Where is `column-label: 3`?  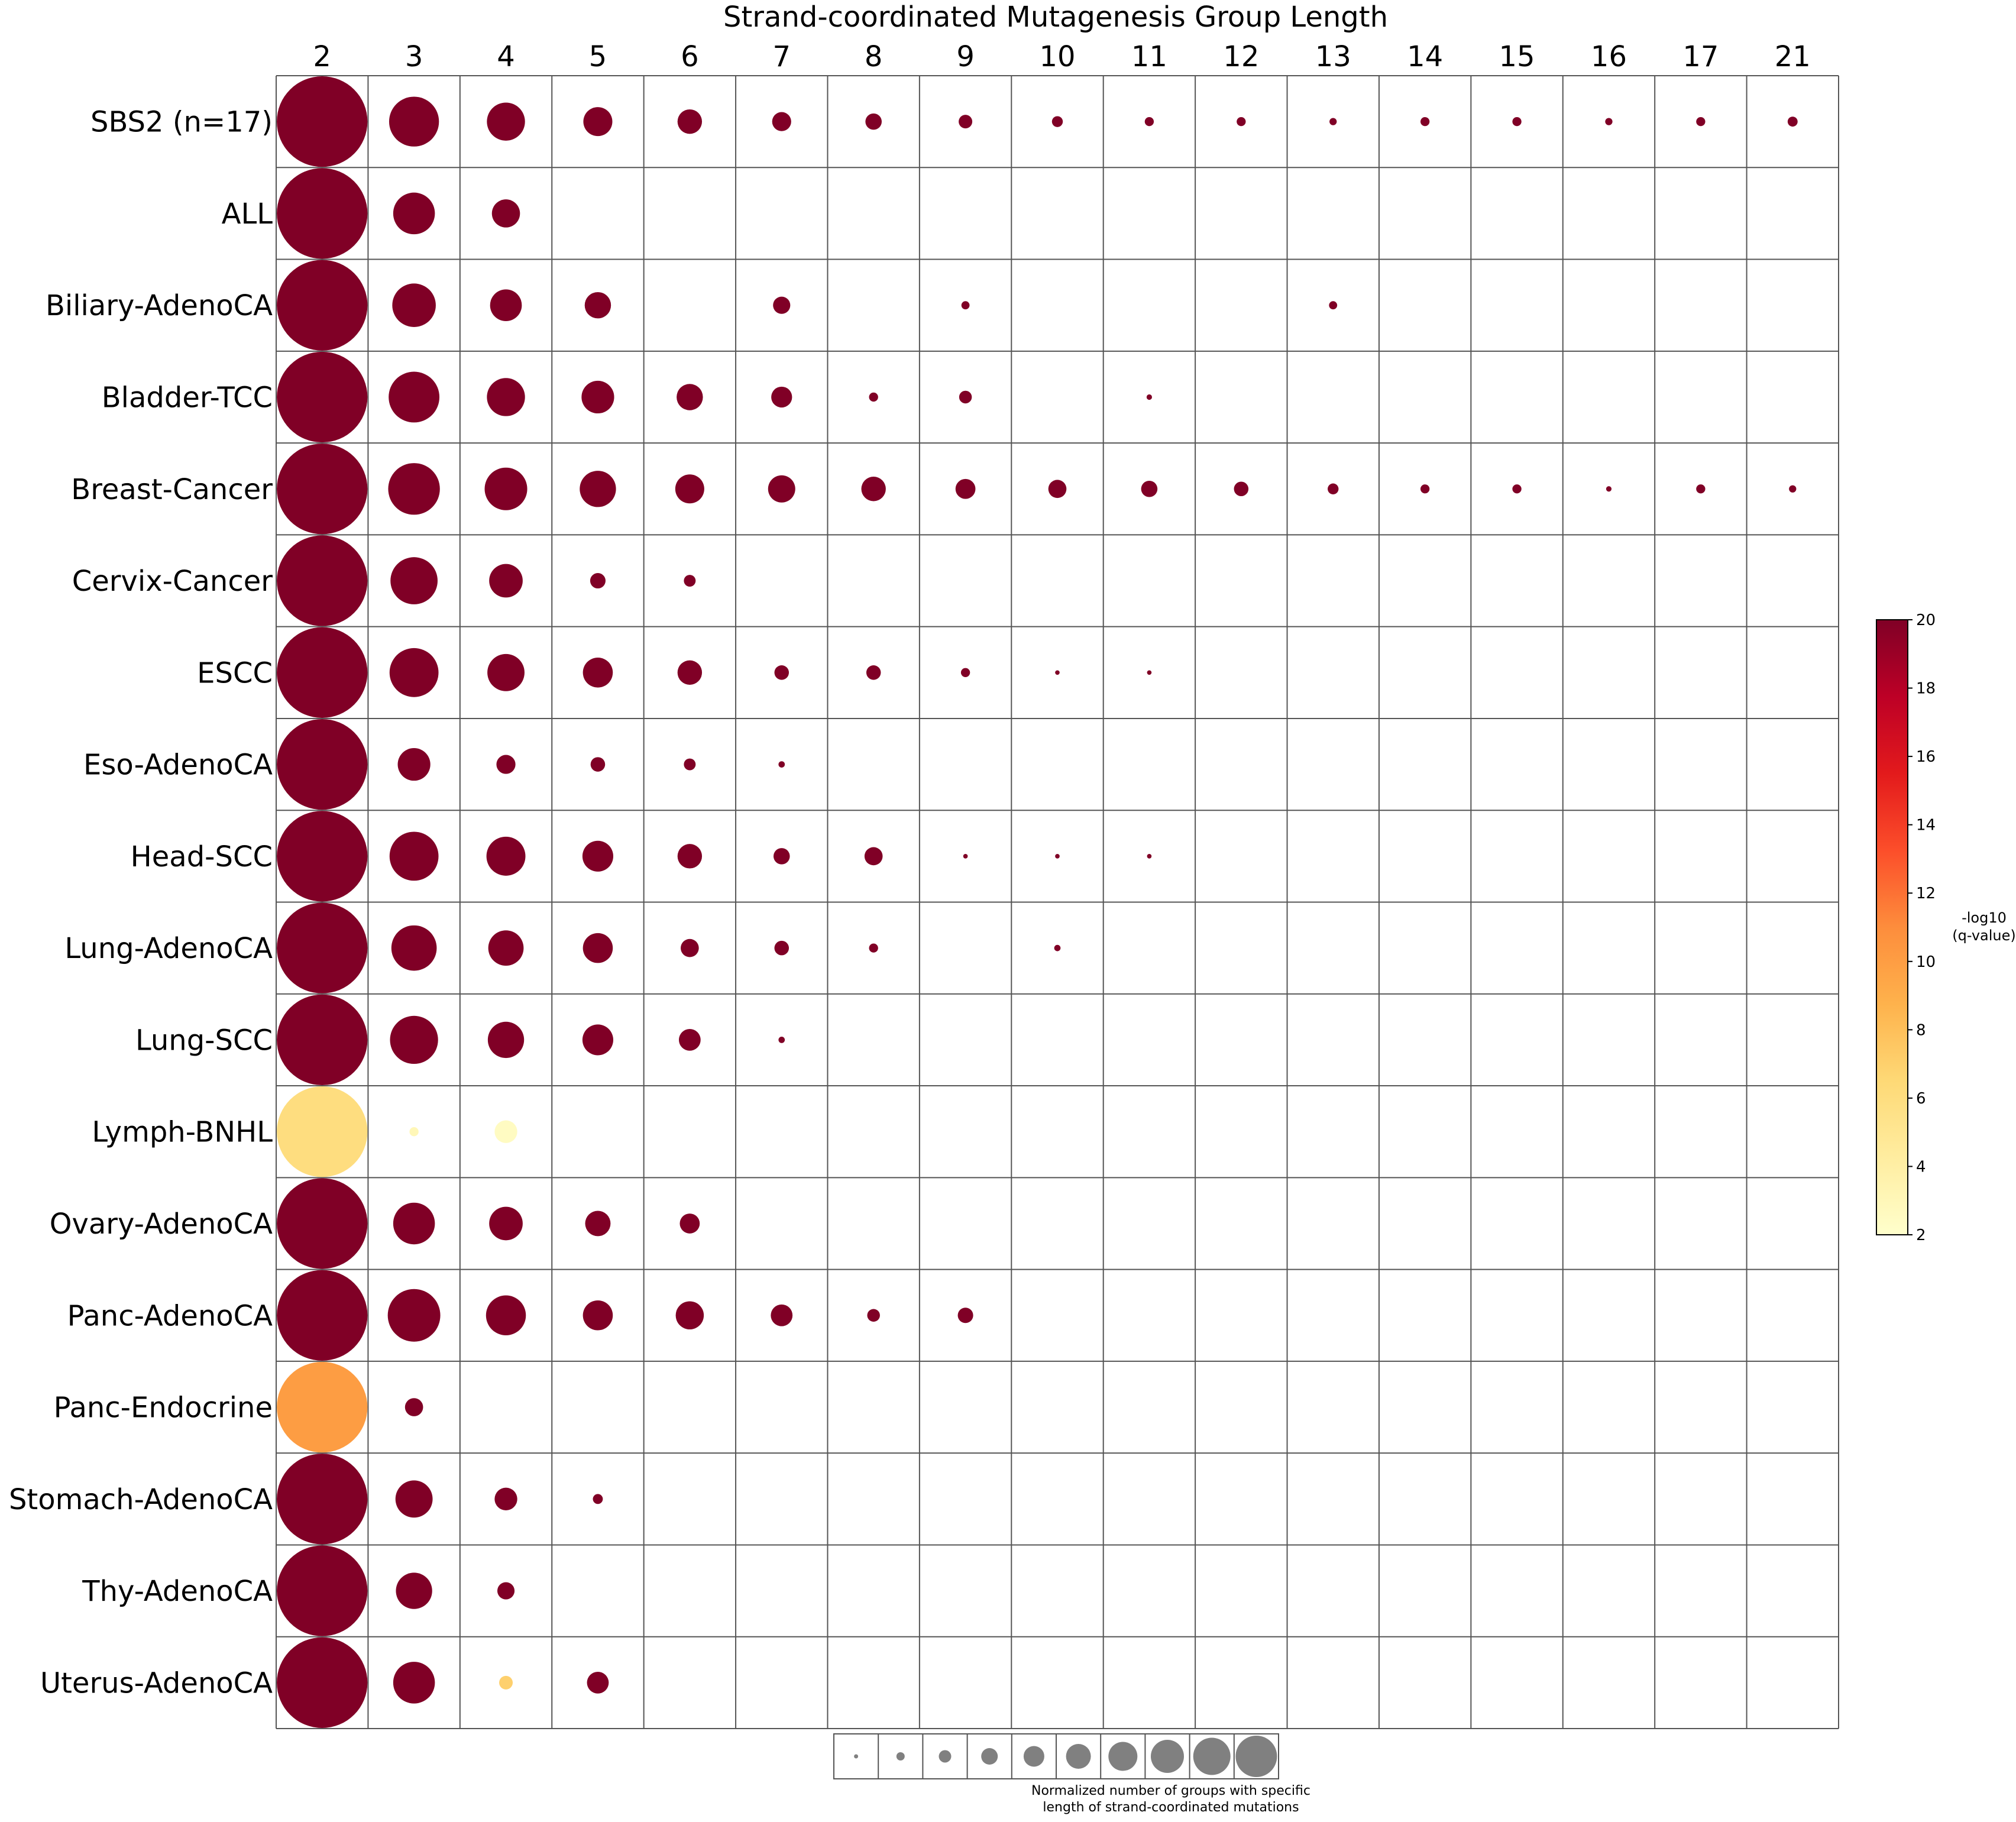 column-label: 3 is located at coordinates (414, 56).